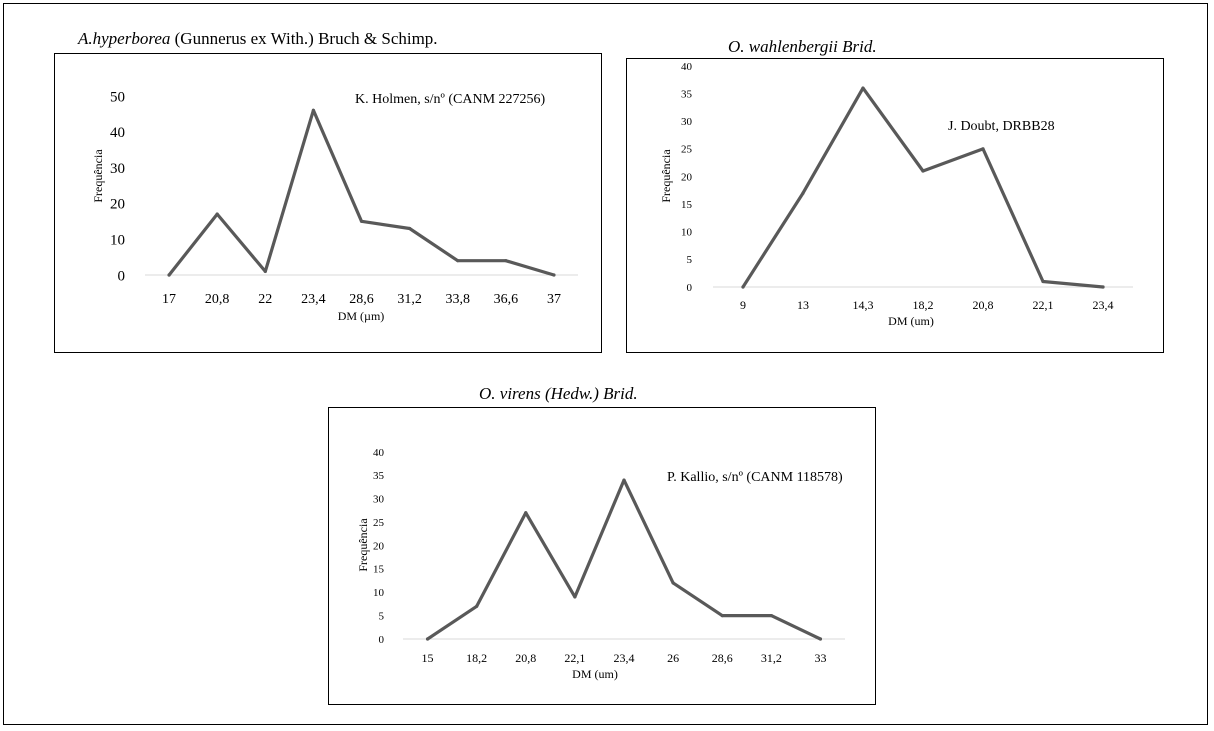  What do you see at coordinates (673, 658) in the screenshot?
I see `x-tick-label: 26` at bounding box center [673, 658].